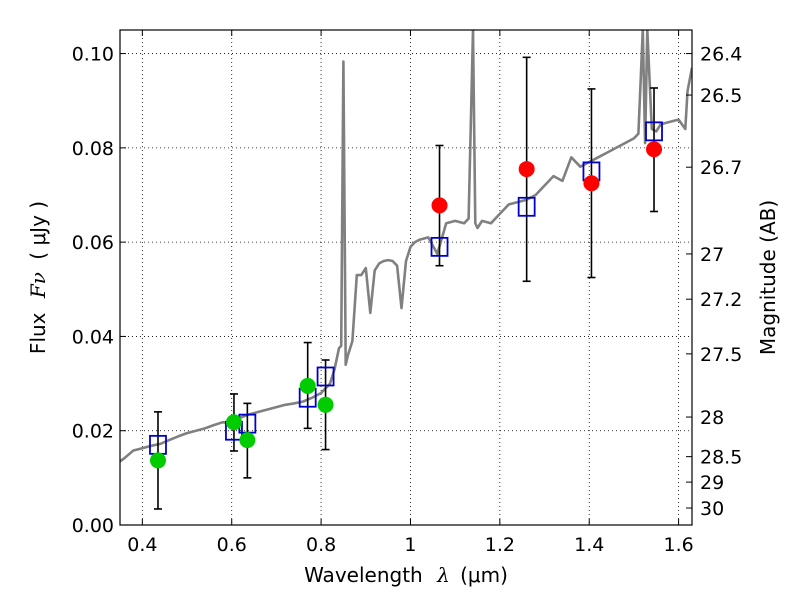 The width and height of the screenshot is (800, 600). What do you see at coordinates (38, 285) in the screenshot?
I see `y-axis-label-symbol: Fν` at bounding box center [38, 285].